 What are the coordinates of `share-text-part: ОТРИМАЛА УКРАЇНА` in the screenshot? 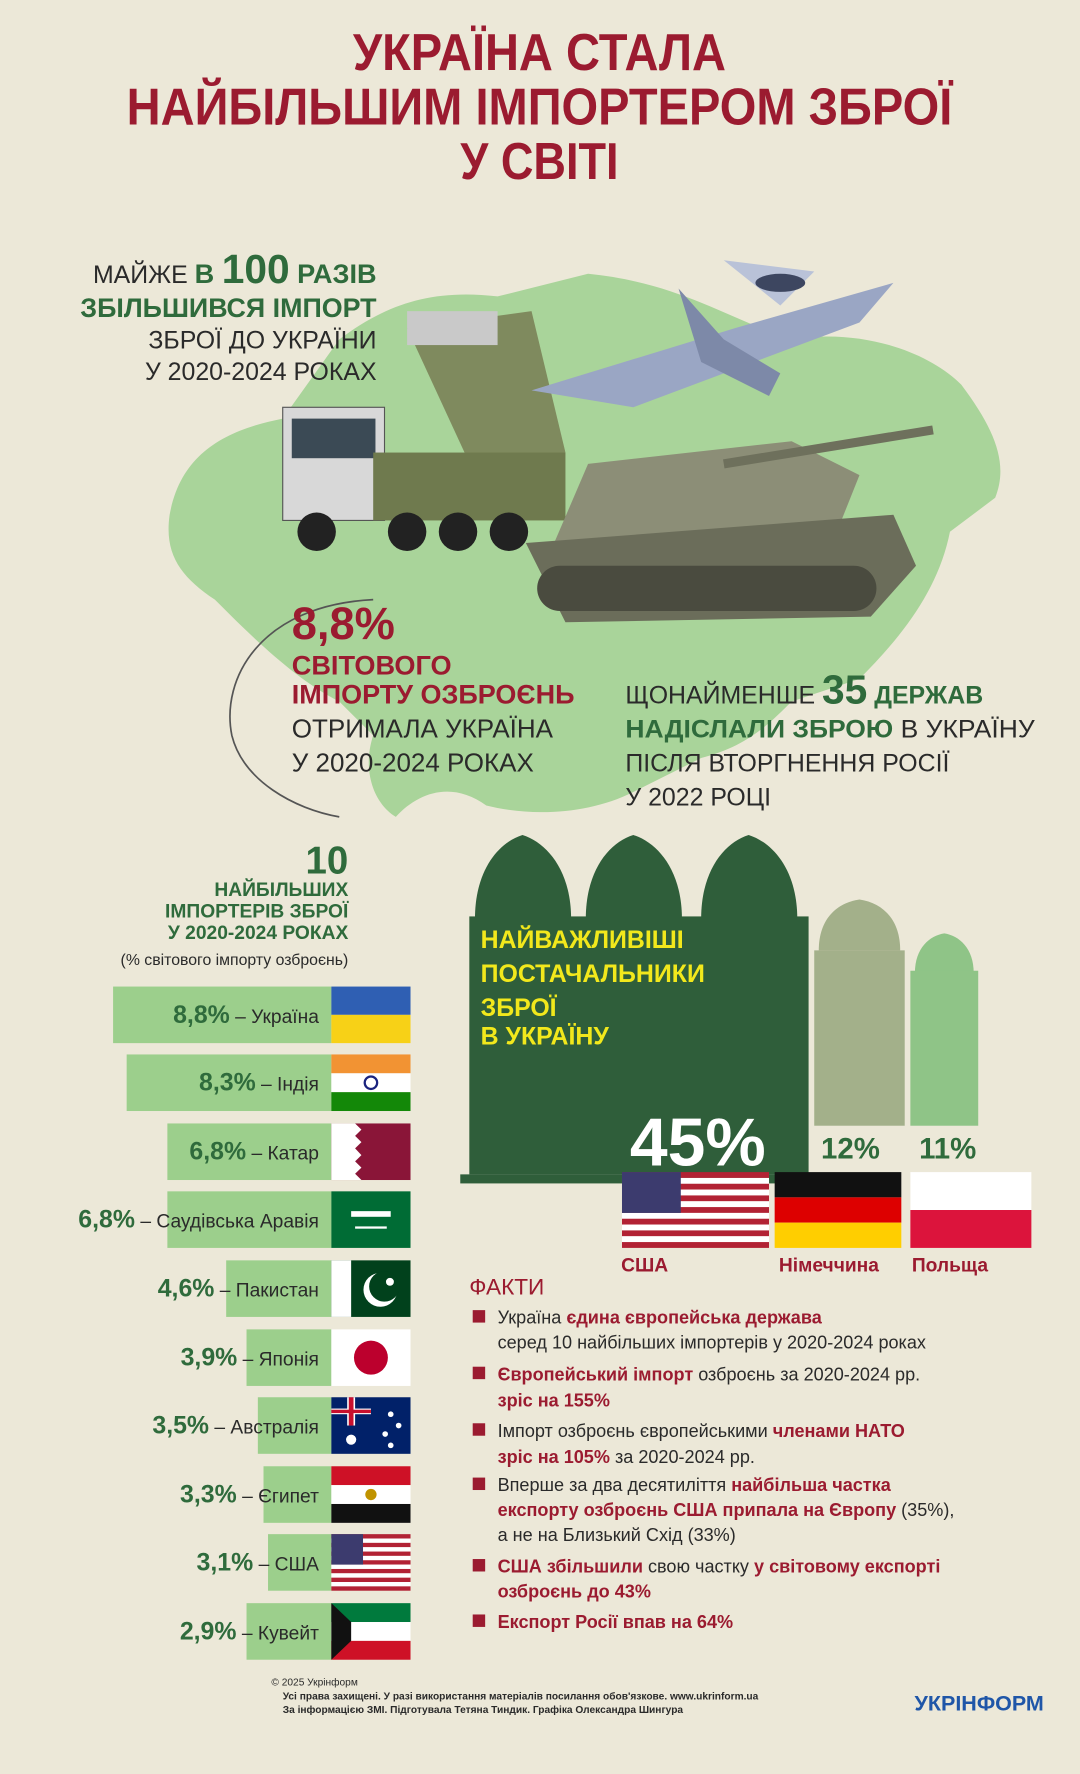 It's located at (423, 729).